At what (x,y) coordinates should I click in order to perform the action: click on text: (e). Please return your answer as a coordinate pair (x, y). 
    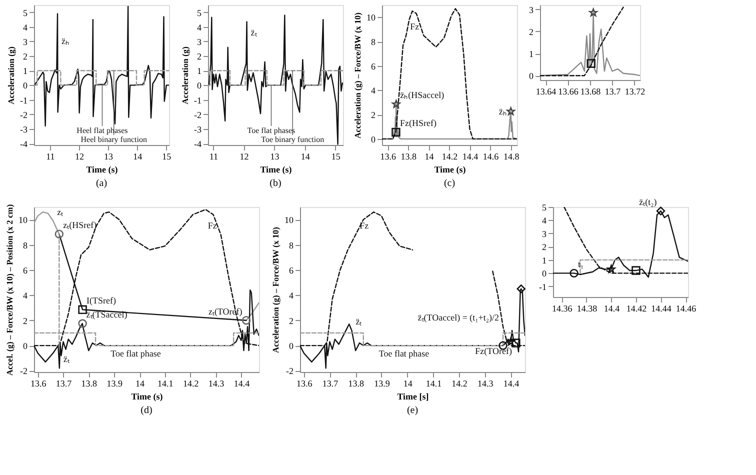
    Looking at the image, I should click on (412, 410).